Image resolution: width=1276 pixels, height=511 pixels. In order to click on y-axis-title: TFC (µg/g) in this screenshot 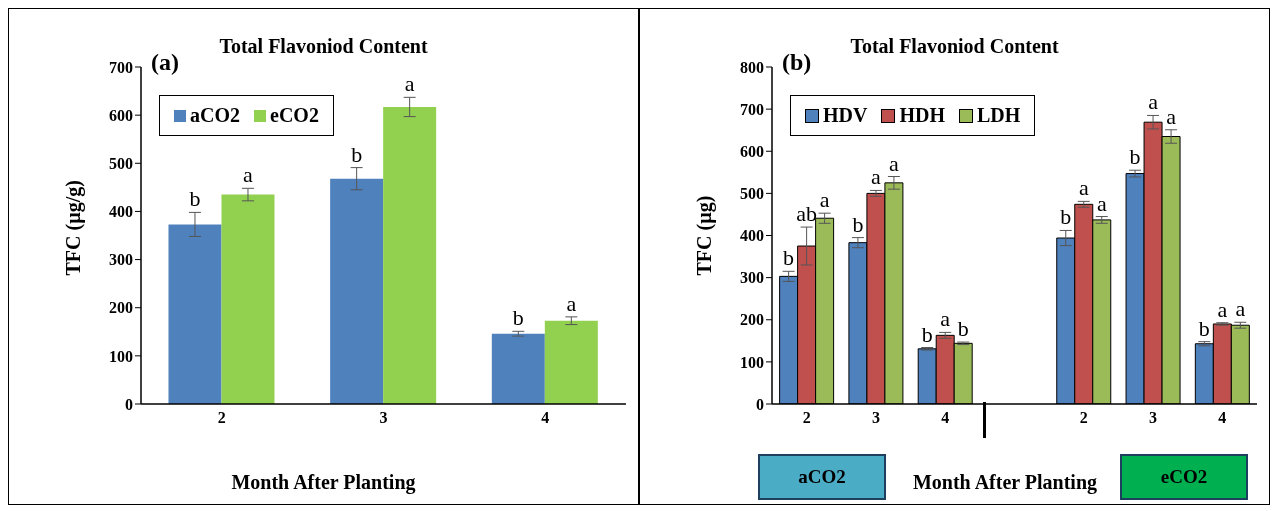, I will do `click(74, 228)`.